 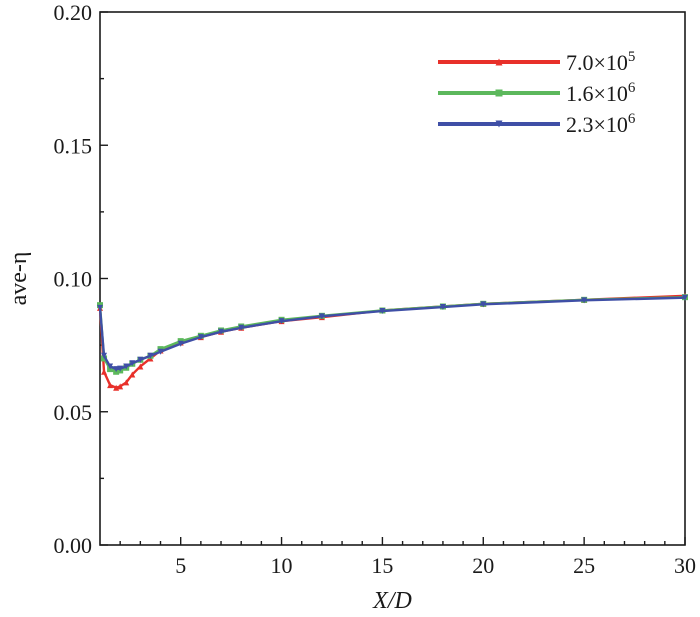 What do you see at coordinates (382, 565) in the screenshot?
I see `x-tick-label: 15` at bounding box center [382, 565].